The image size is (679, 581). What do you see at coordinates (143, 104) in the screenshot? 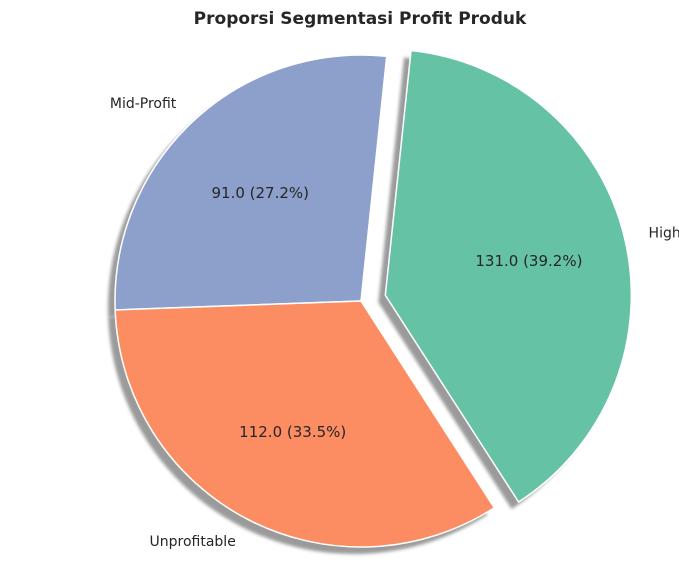
I see `slice-label-mid-profit: Mid-Profit` at bounding box center [143, 104].